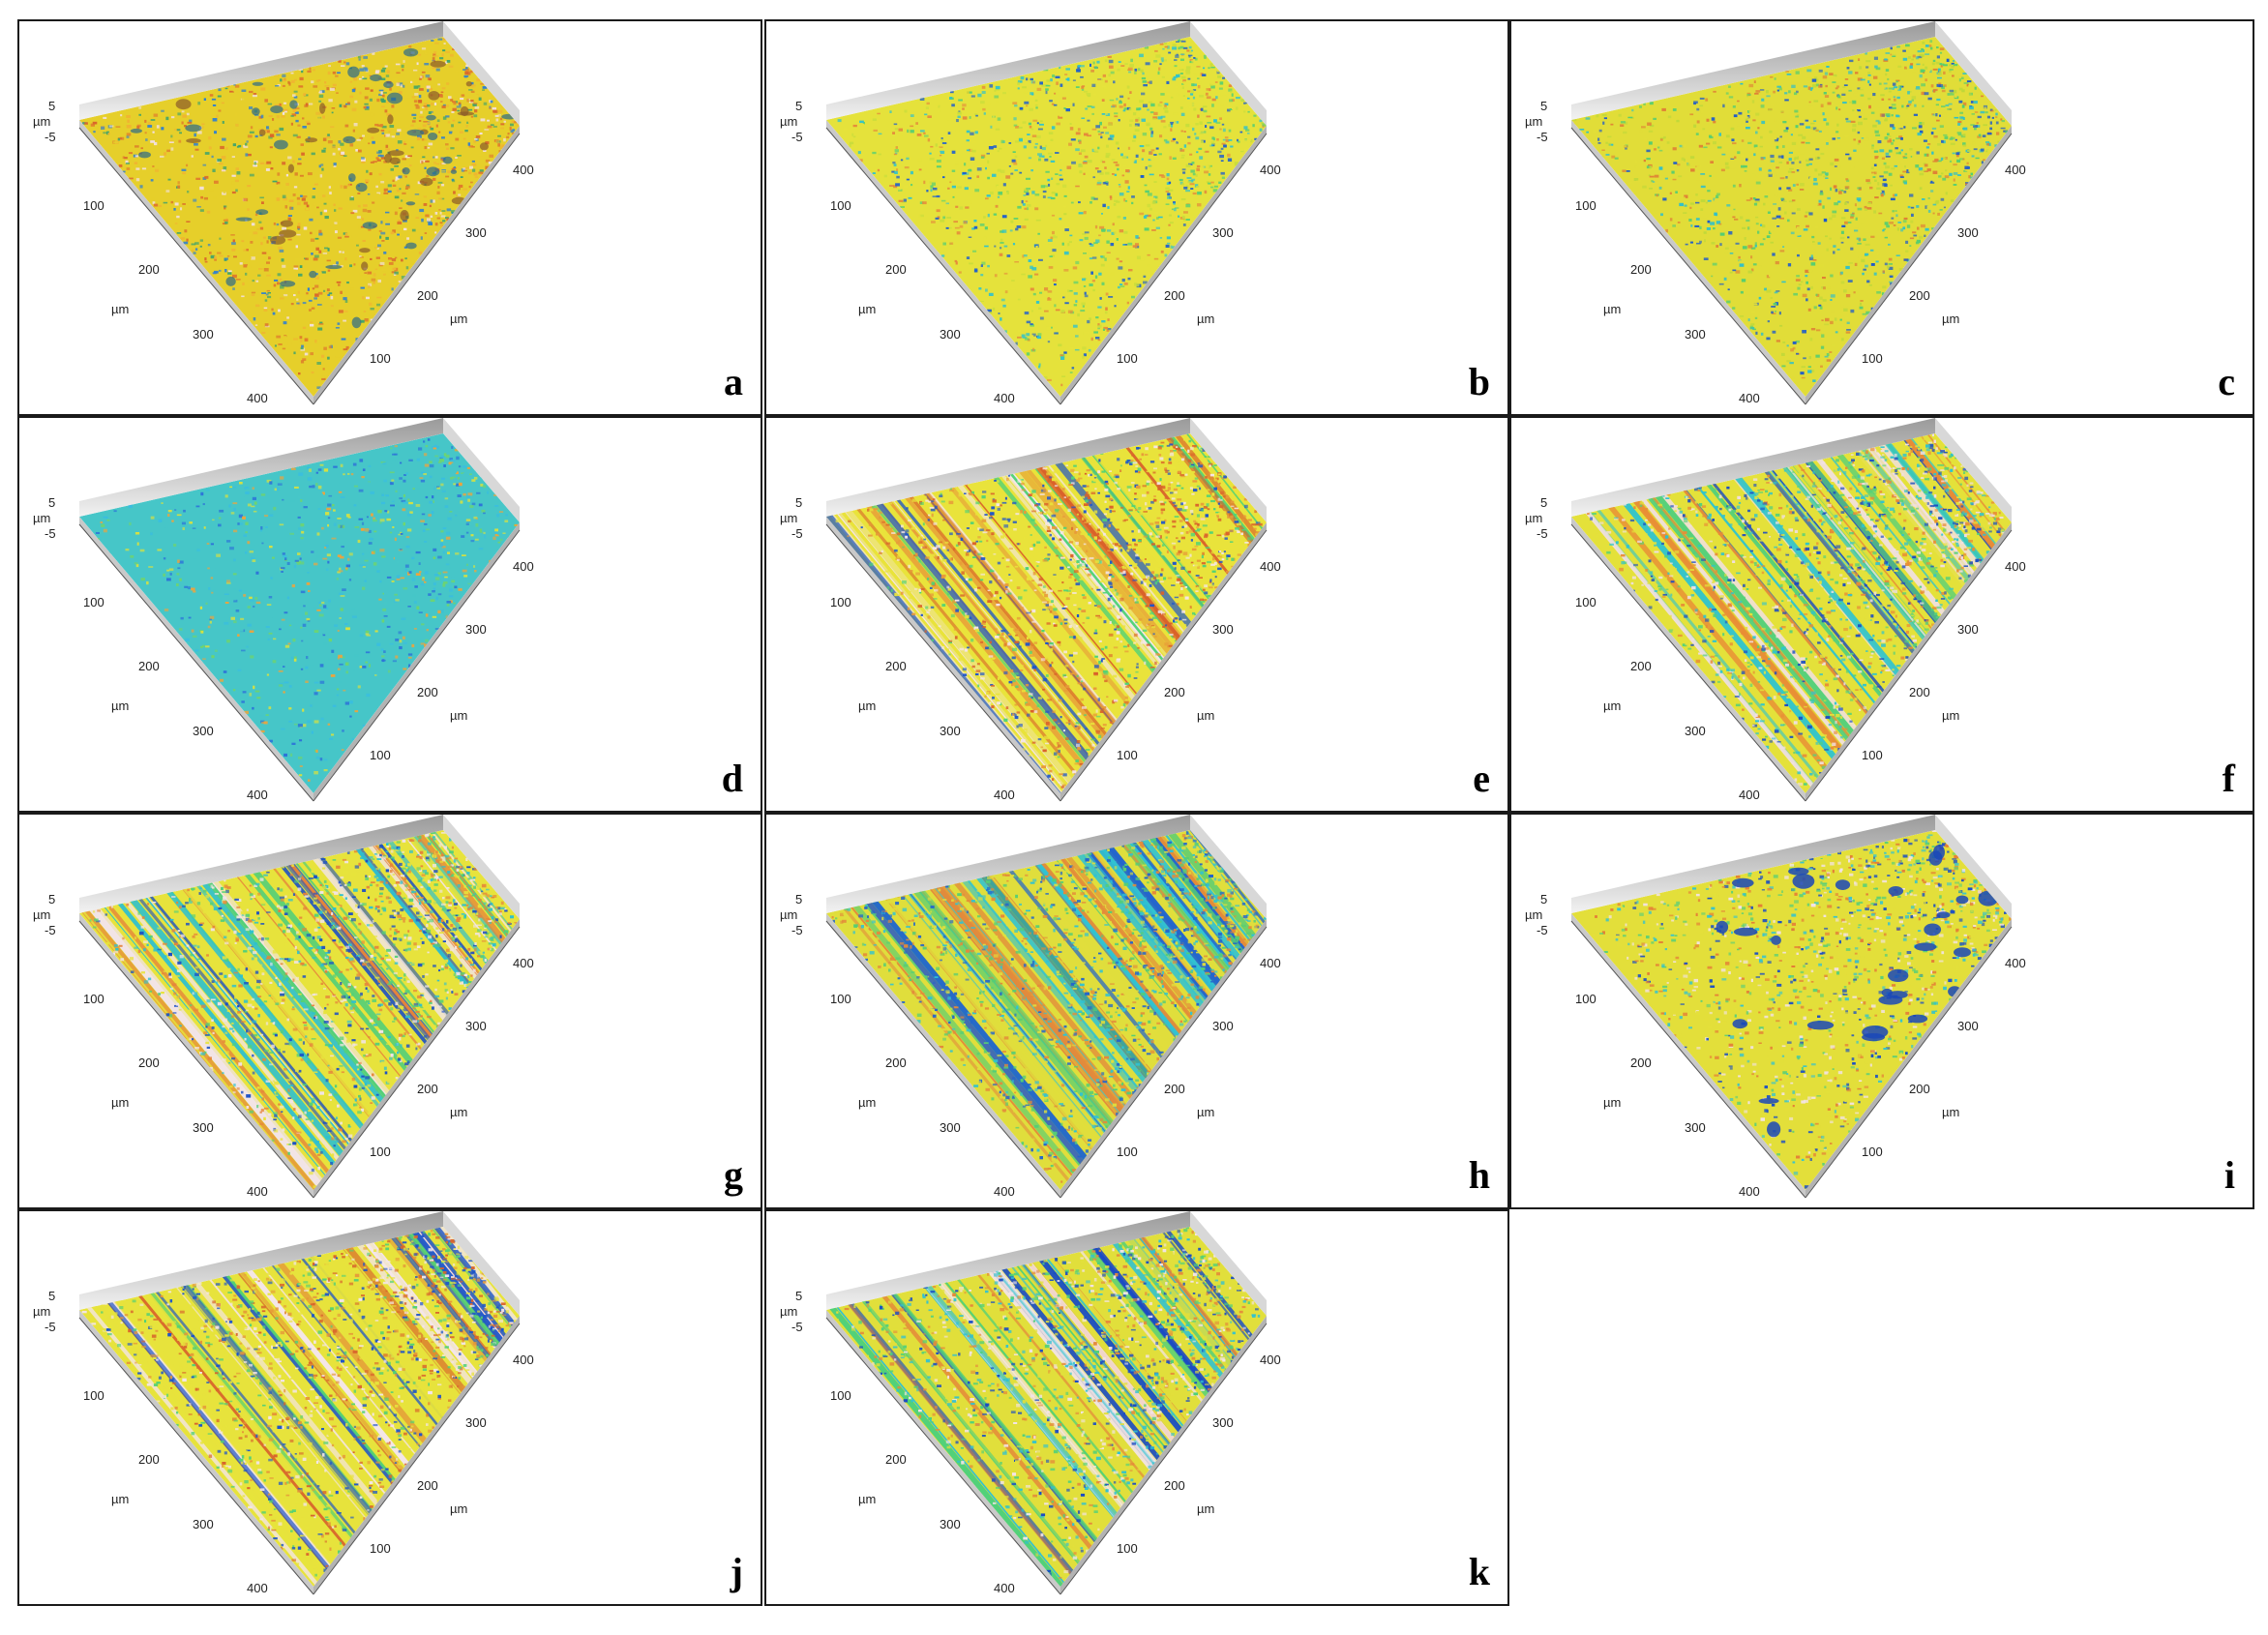  I want to click on panel-letter: h, so click(1479, 1175).